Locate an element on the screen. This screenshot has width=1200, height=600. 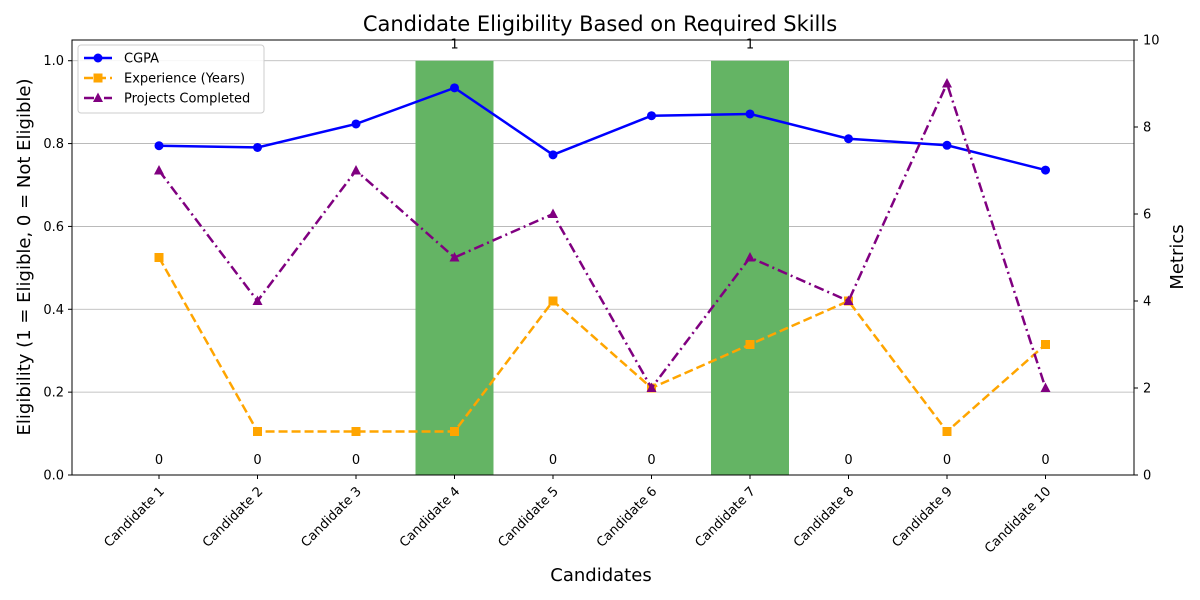
legend: CGPA Experience (Years) Projects Completed is located at coordinates (171, 79).